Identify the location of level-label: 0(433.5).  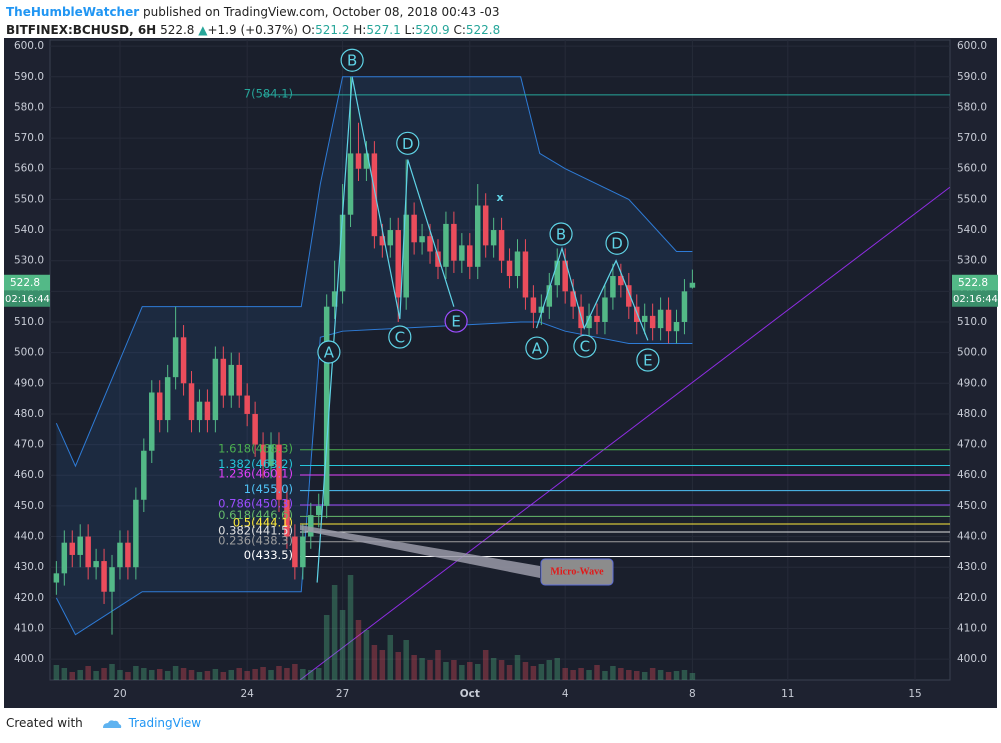
(268, 555).